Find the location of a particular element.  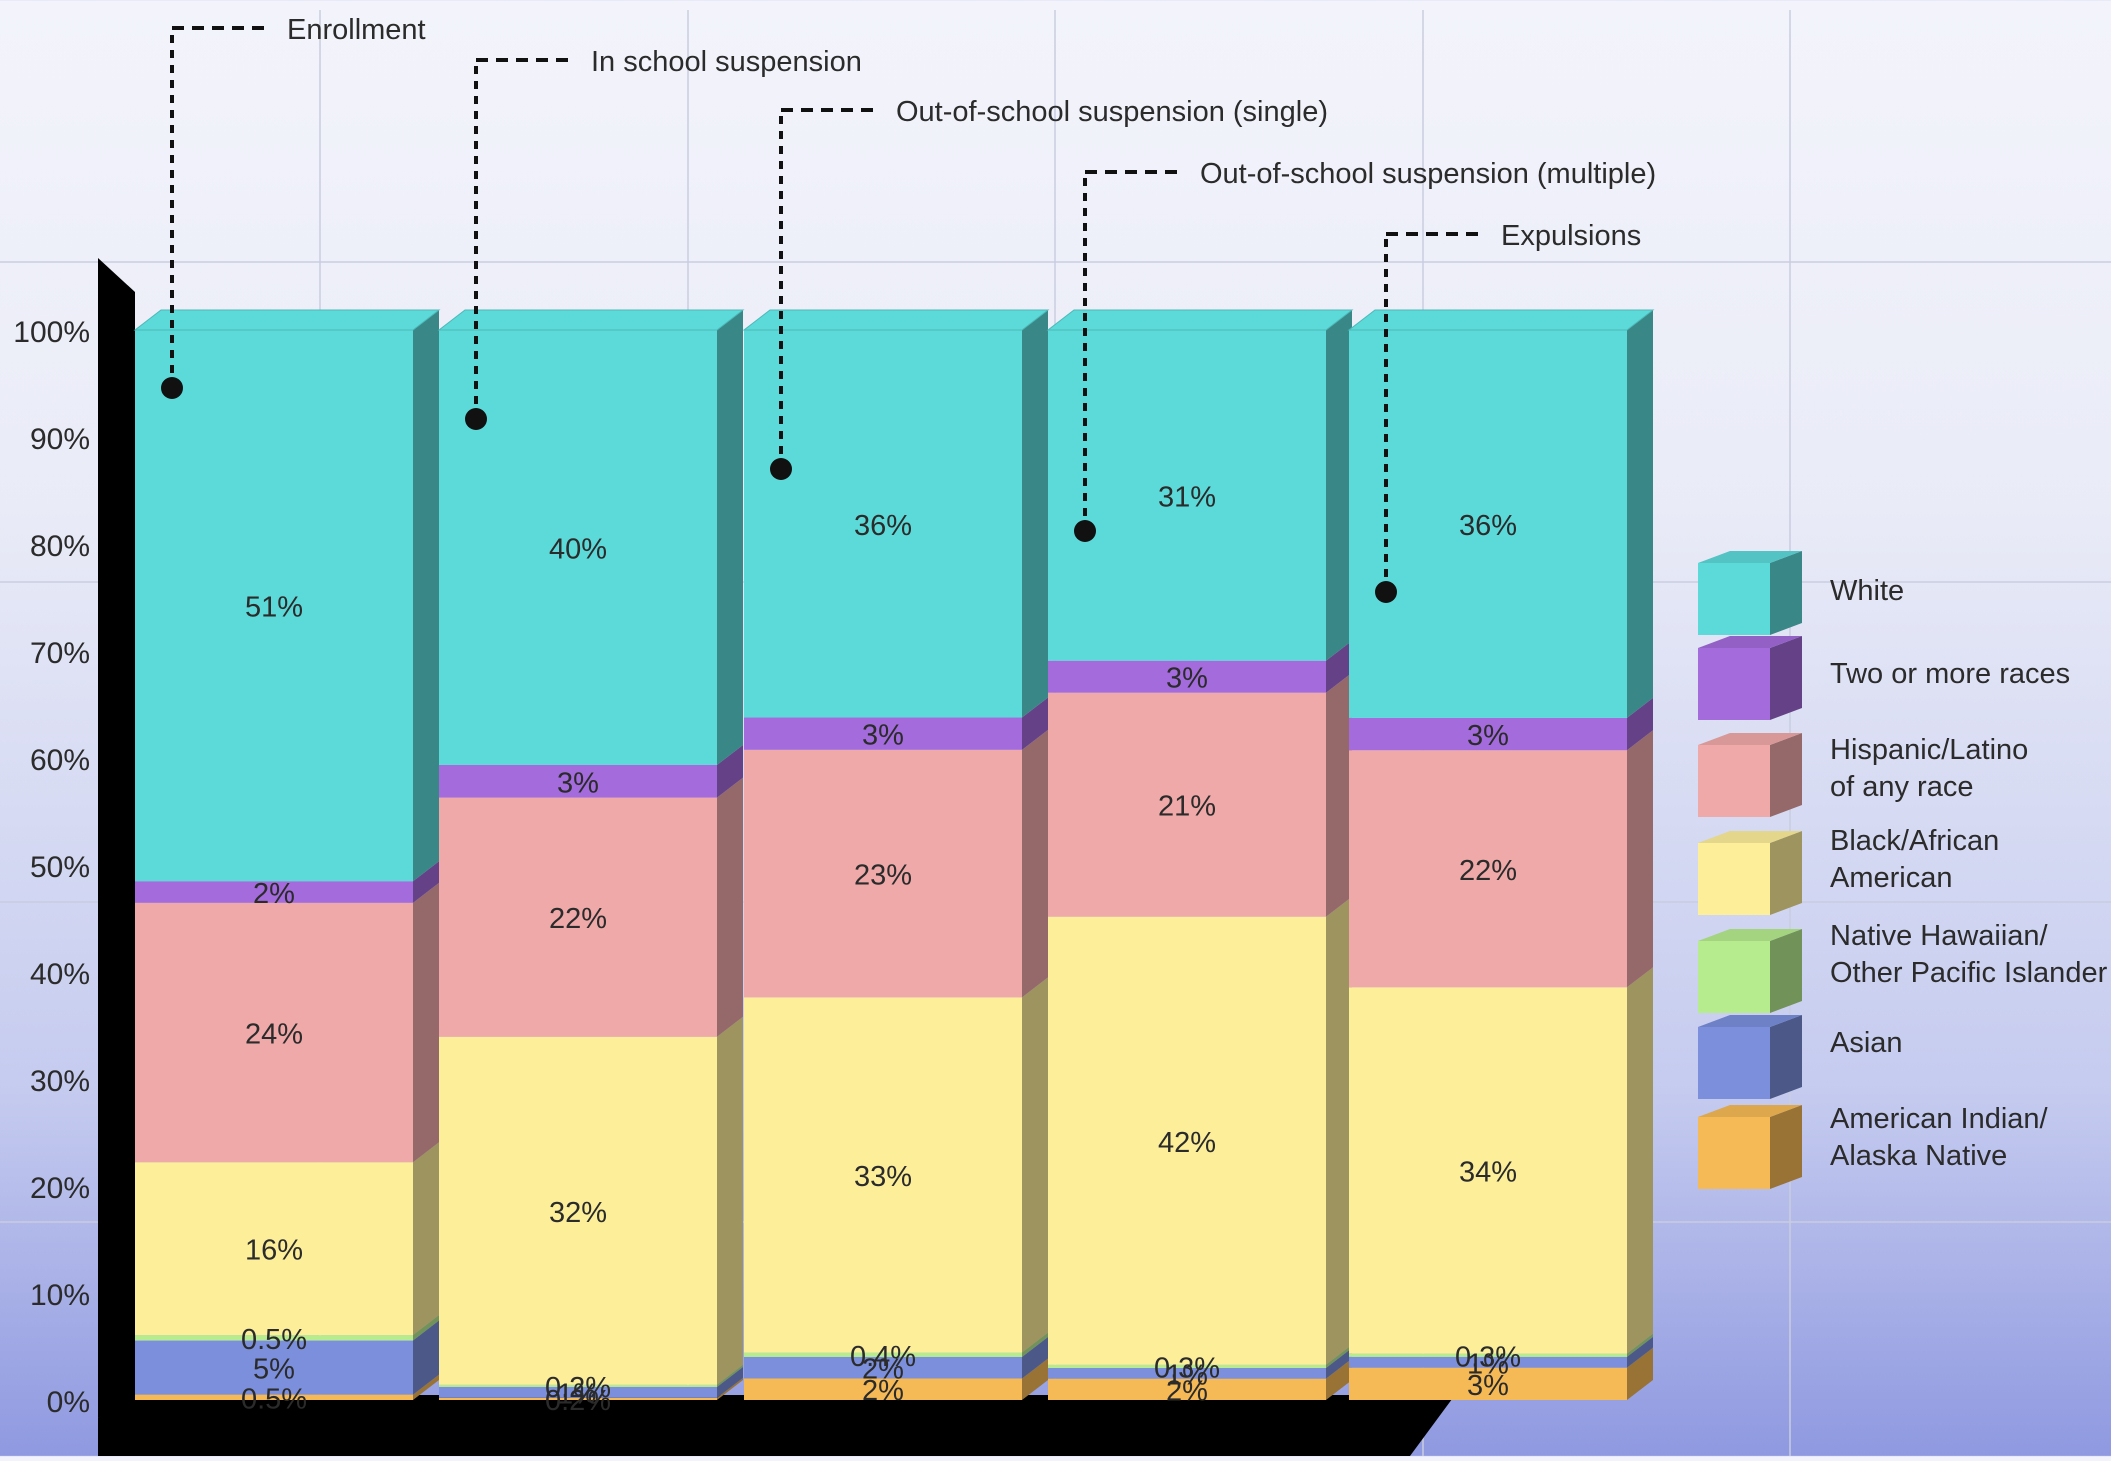

bar-4-series-0-front is located at coordinates (1488, 1383).